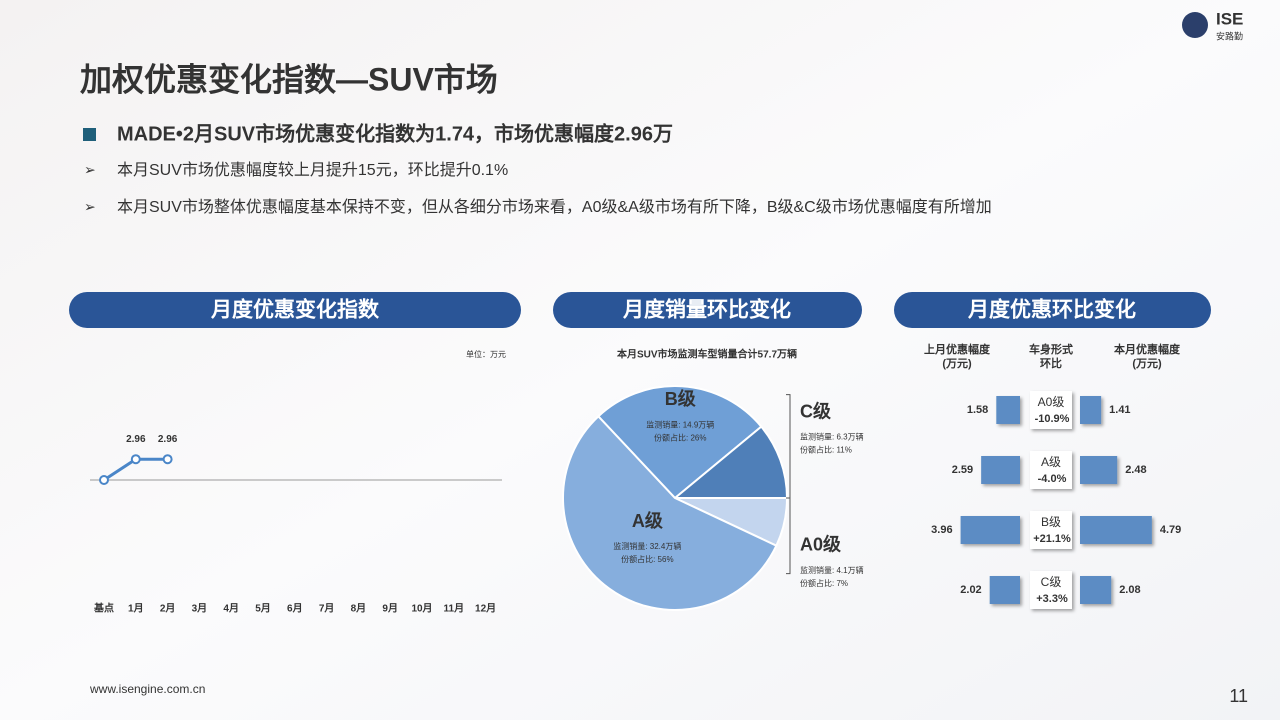 Image resolution: width=1280 pixels, height=720 pixels. What do you see at coordinates (168, 609) in the screenshot?
I see `x-tick-label: 2月` at bounding box center [168, 609].